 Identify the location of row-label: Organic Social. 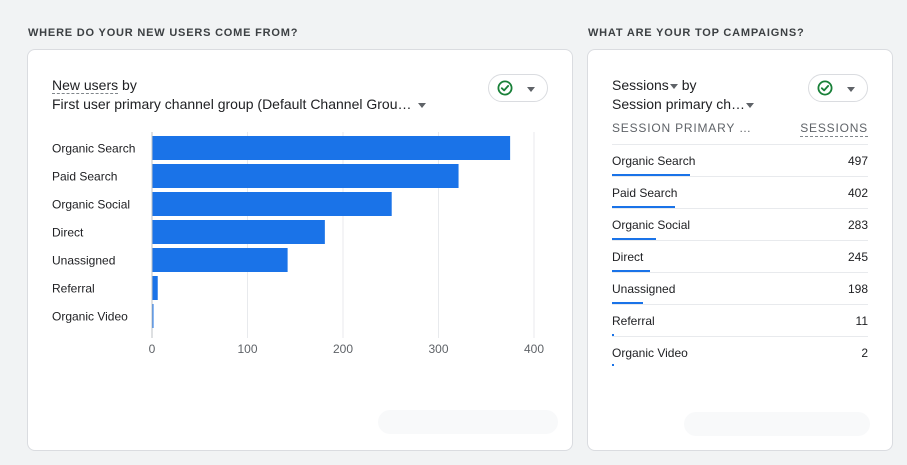
(651, 225).